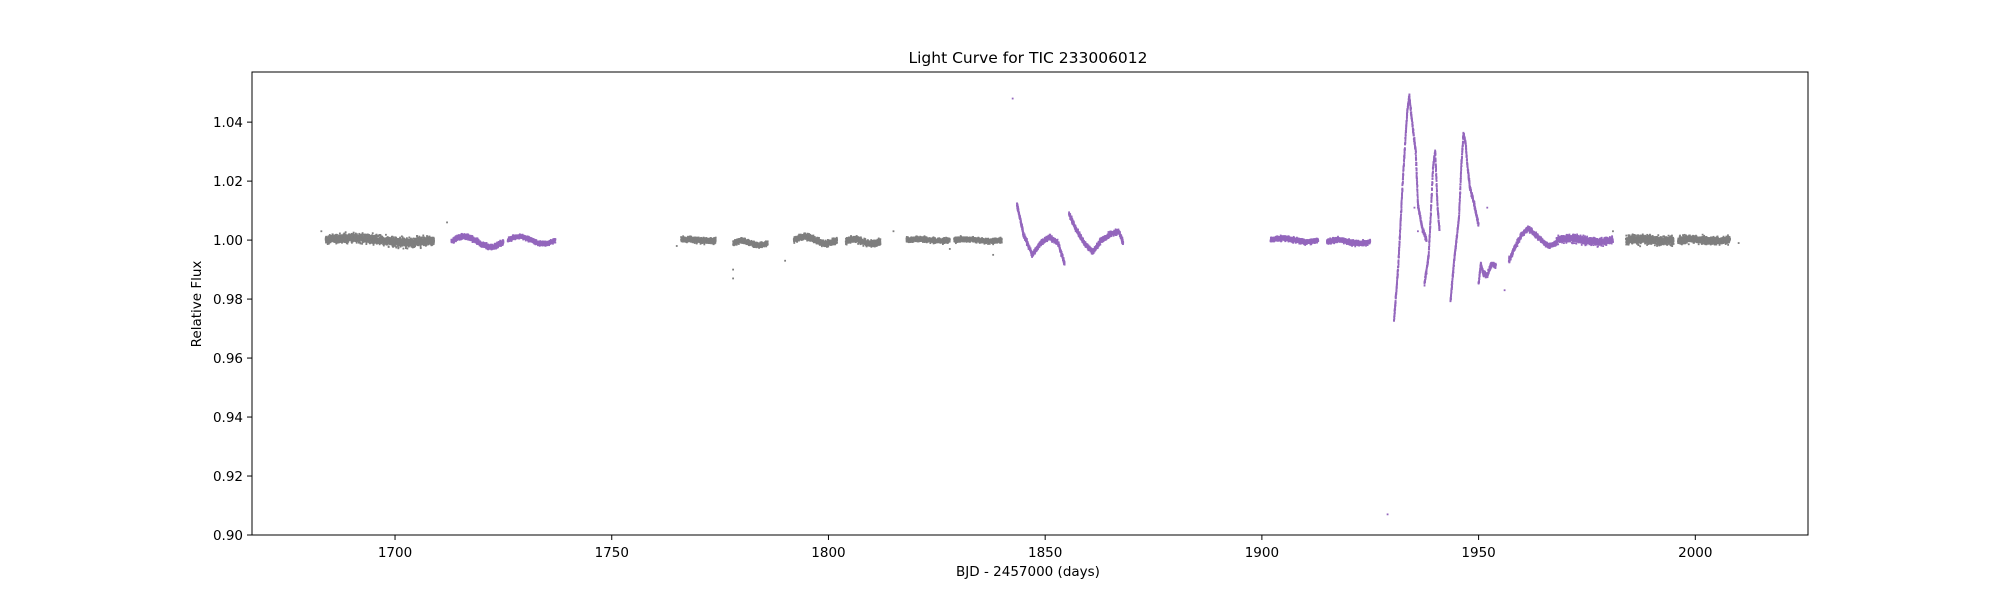  I want to click on y-tick-label: 0.96, so click(228, 359).